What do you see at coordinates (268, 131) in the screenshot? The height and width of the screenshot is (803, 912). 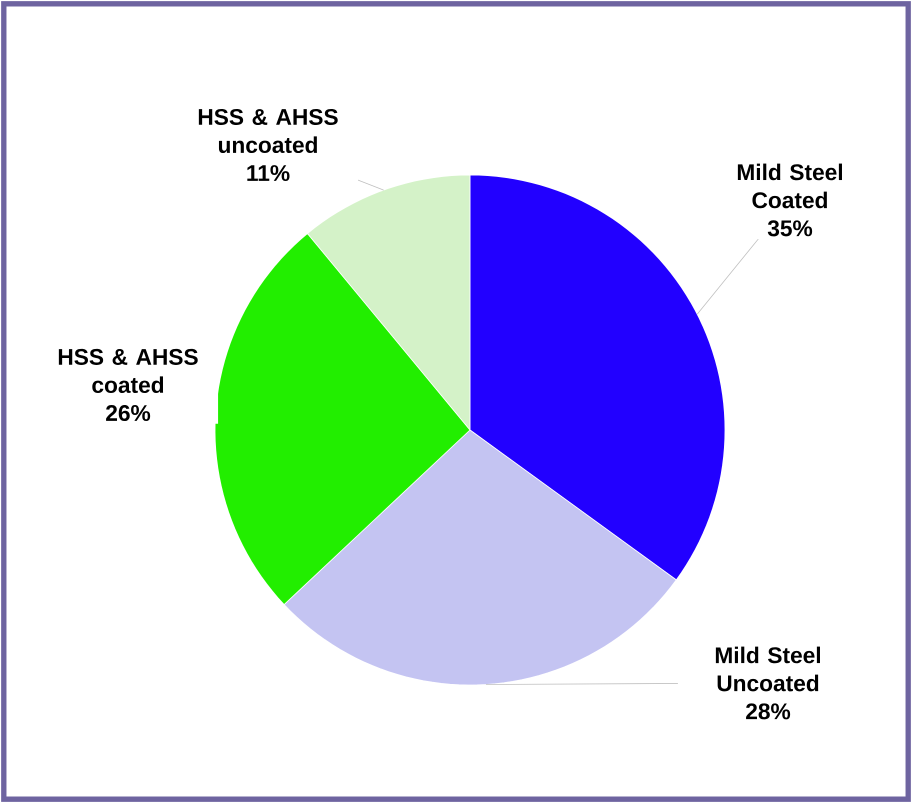 I see `slice-label: HSS & AHSS uncoated` at bounding box center [268, 131].